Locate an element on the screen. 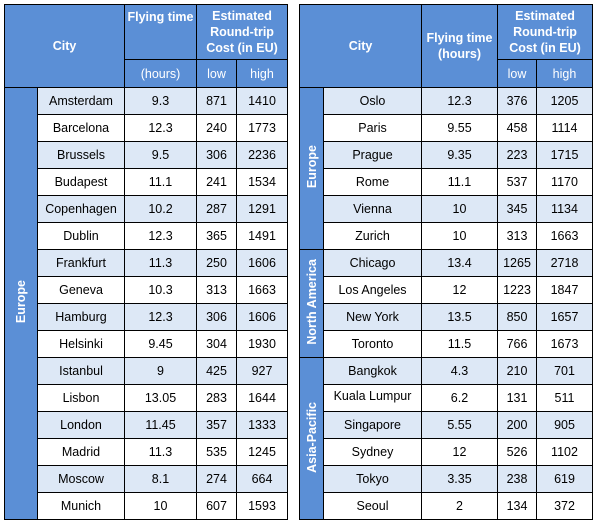 This screenshot has width=597, height=523. high-cost-cell: 1606 is located at coordinates (262, 263).